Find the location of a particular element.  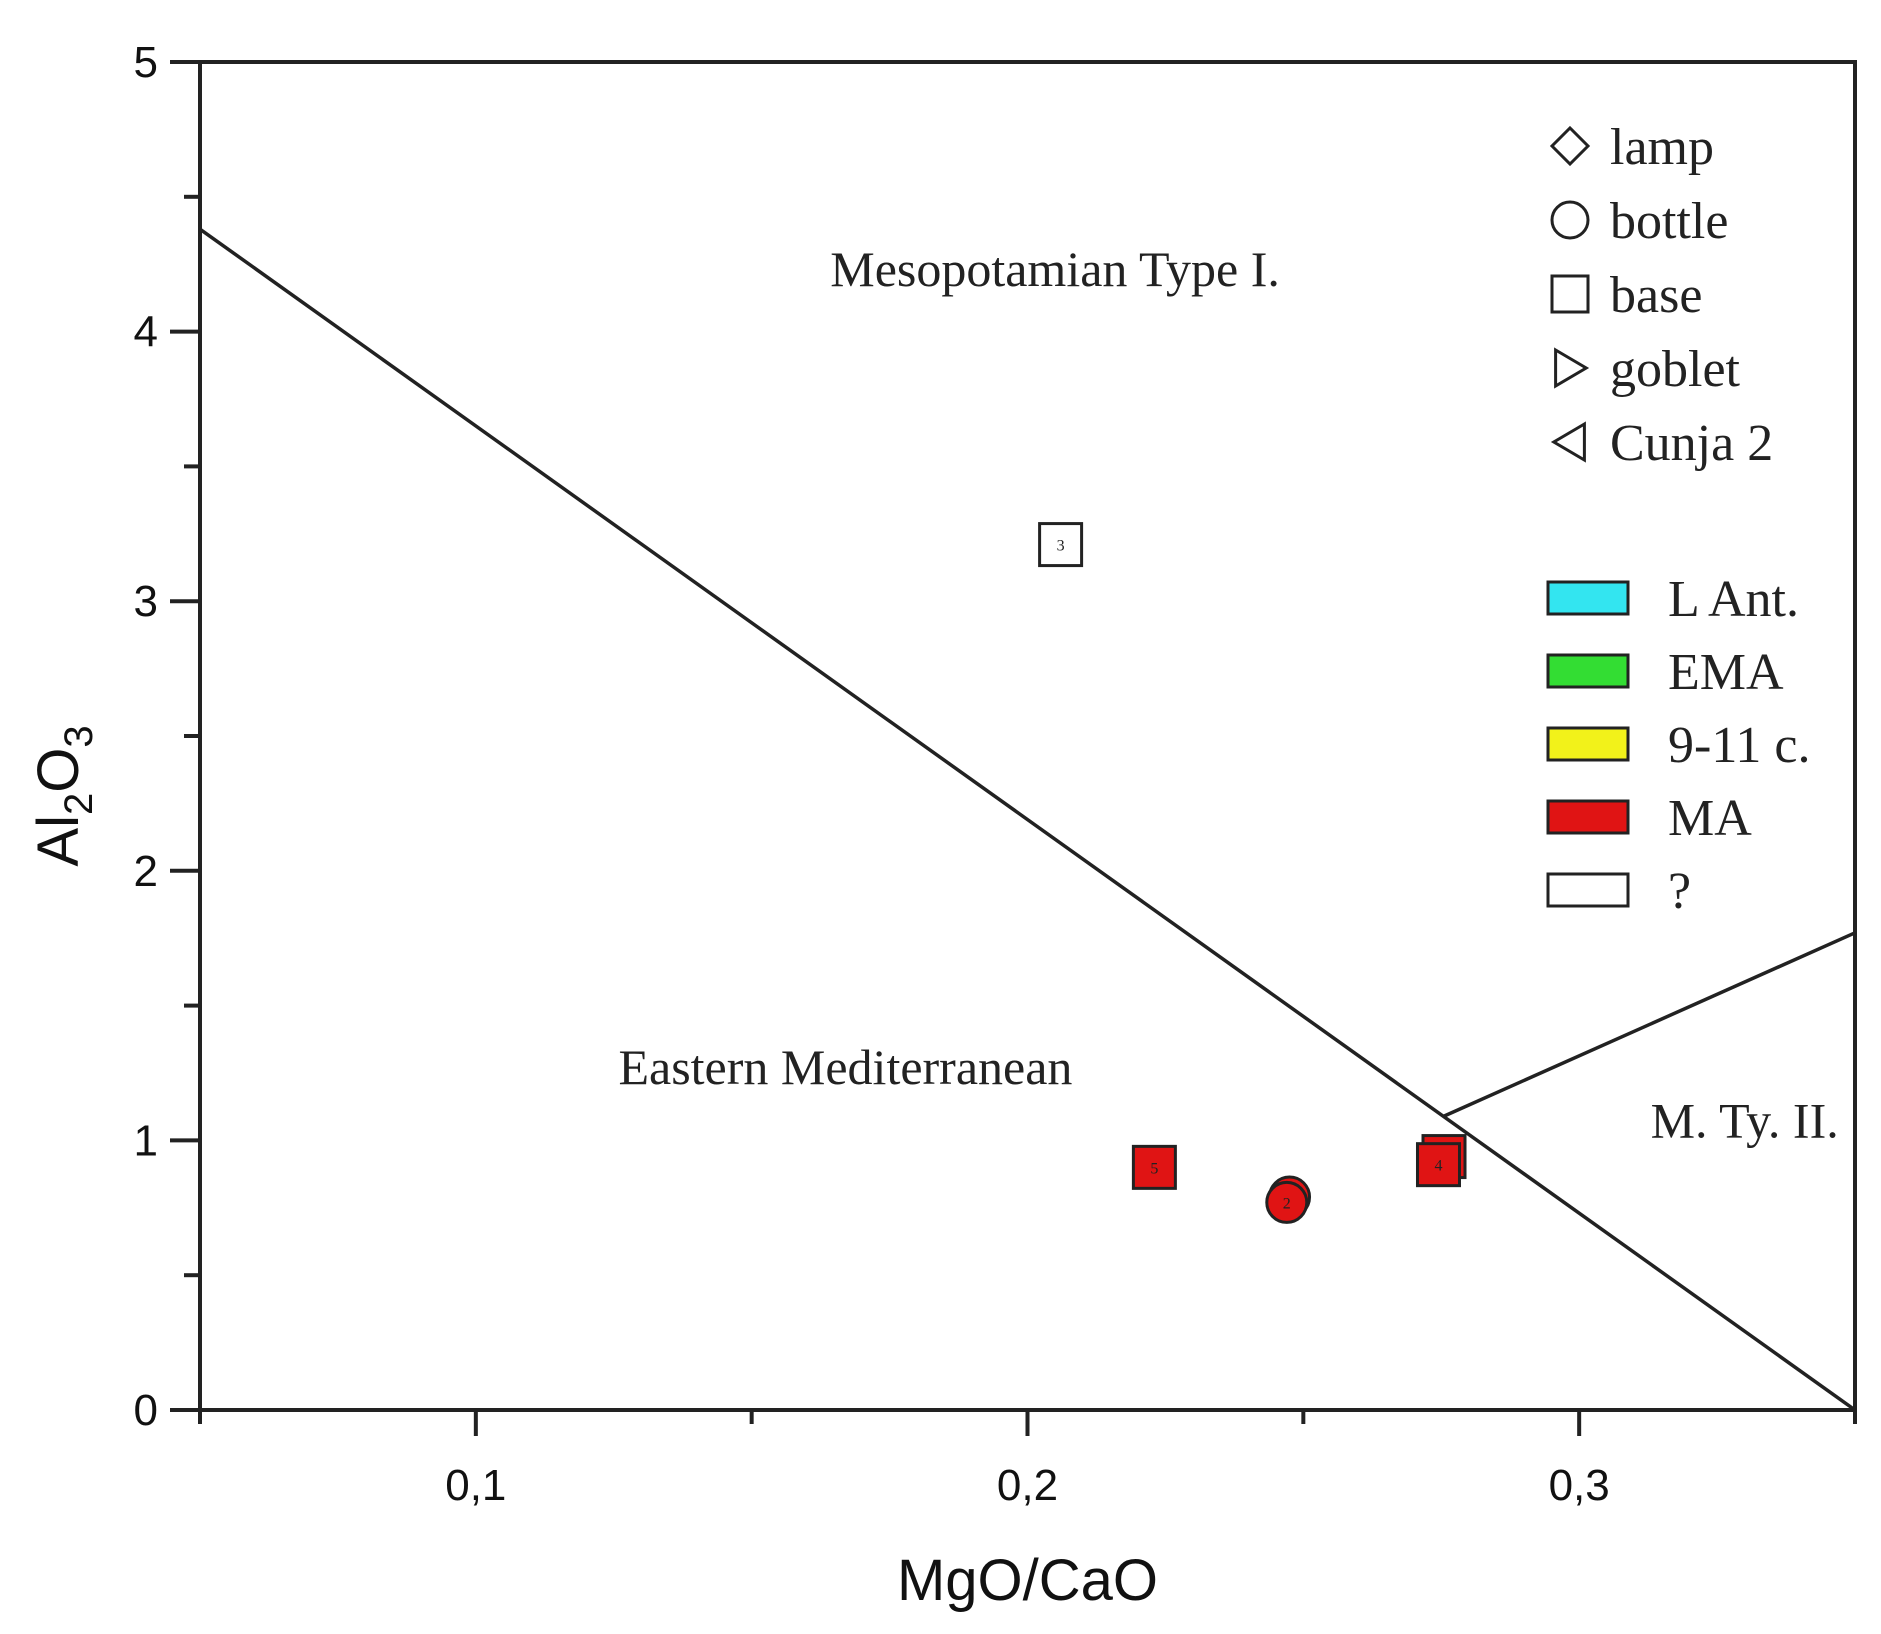

legend-label: goblet is located at coordinates (1675, 369).